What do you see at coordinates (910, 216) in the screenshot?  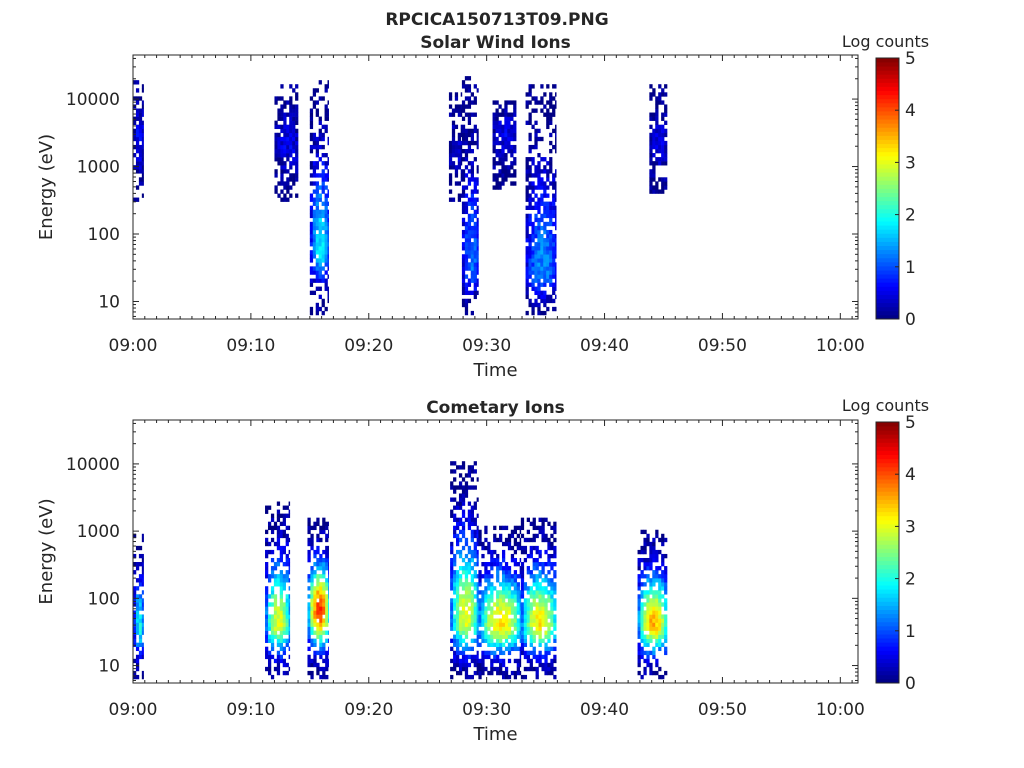 I see `colorbar-tick-label: 2` at bounding box center [910, 216].